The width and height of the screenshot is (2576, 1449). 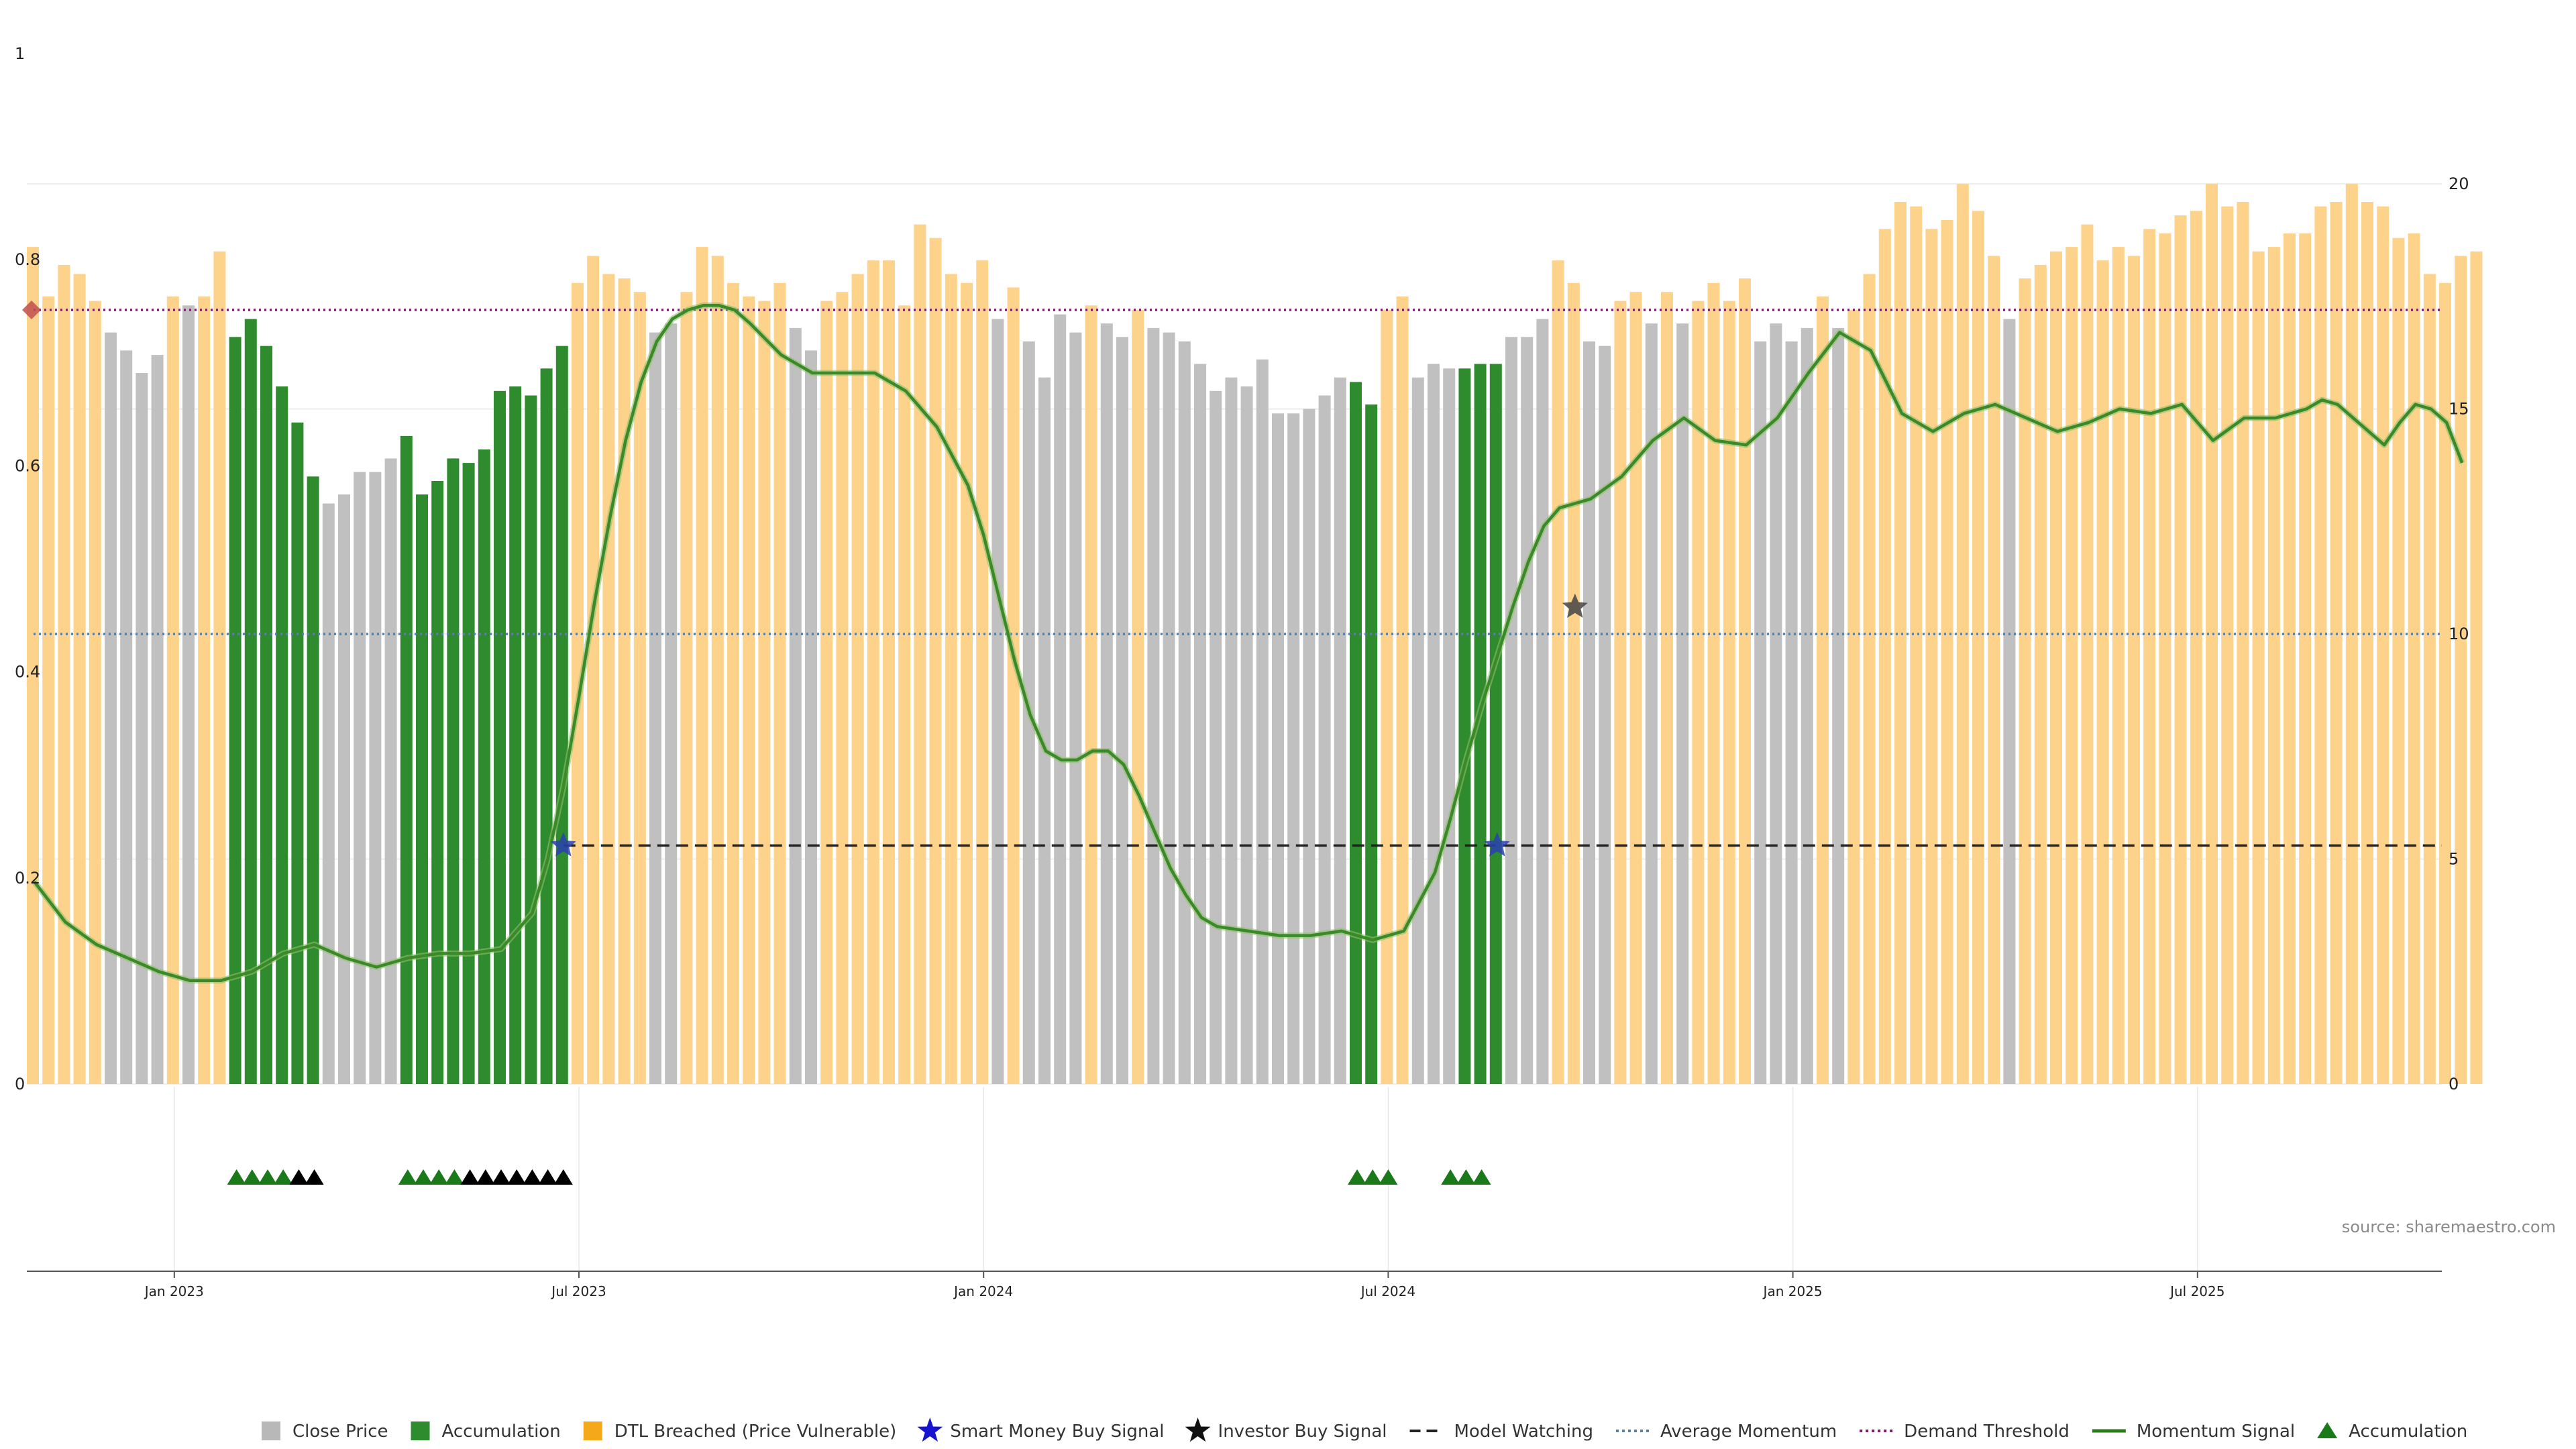 What do you see at coordinates (340, 1431) in the screenshot?
I see `legend-label: Close Price` at bounding box center [340, 1431].